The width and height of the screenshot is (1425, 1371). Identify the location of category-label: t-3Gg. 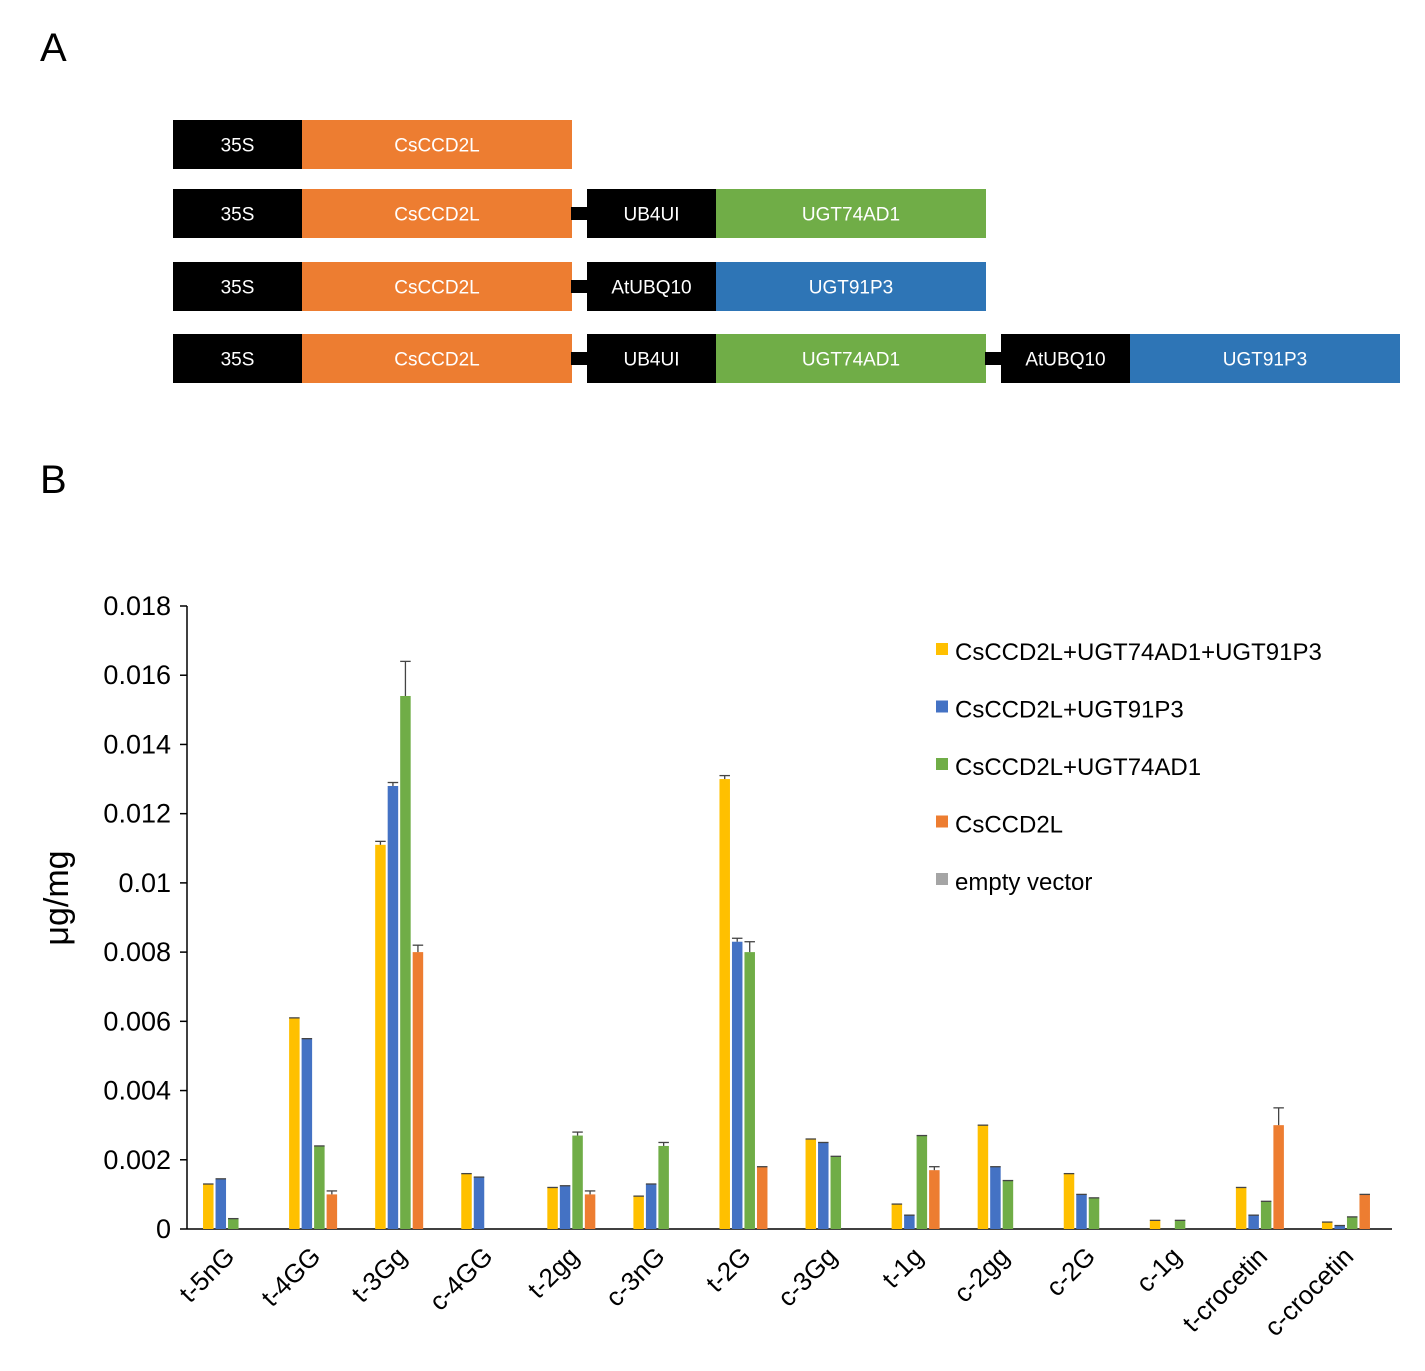
(378, 1274).